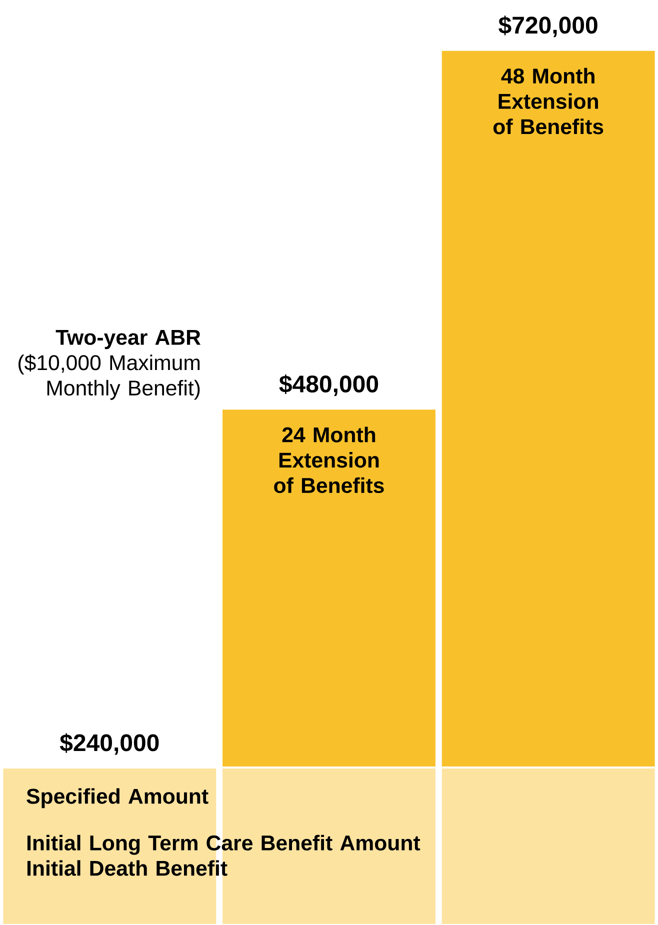 The height and width of the screenshot is (925, 658). I want to click on text: $720,000, so click(548, 27).